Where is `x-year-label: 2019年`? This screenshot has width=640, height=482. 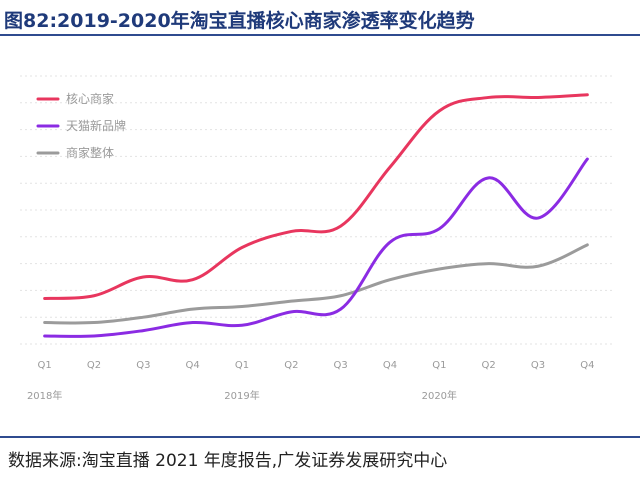
x-year-label: 2019年 is located at coordinates (241, 395).